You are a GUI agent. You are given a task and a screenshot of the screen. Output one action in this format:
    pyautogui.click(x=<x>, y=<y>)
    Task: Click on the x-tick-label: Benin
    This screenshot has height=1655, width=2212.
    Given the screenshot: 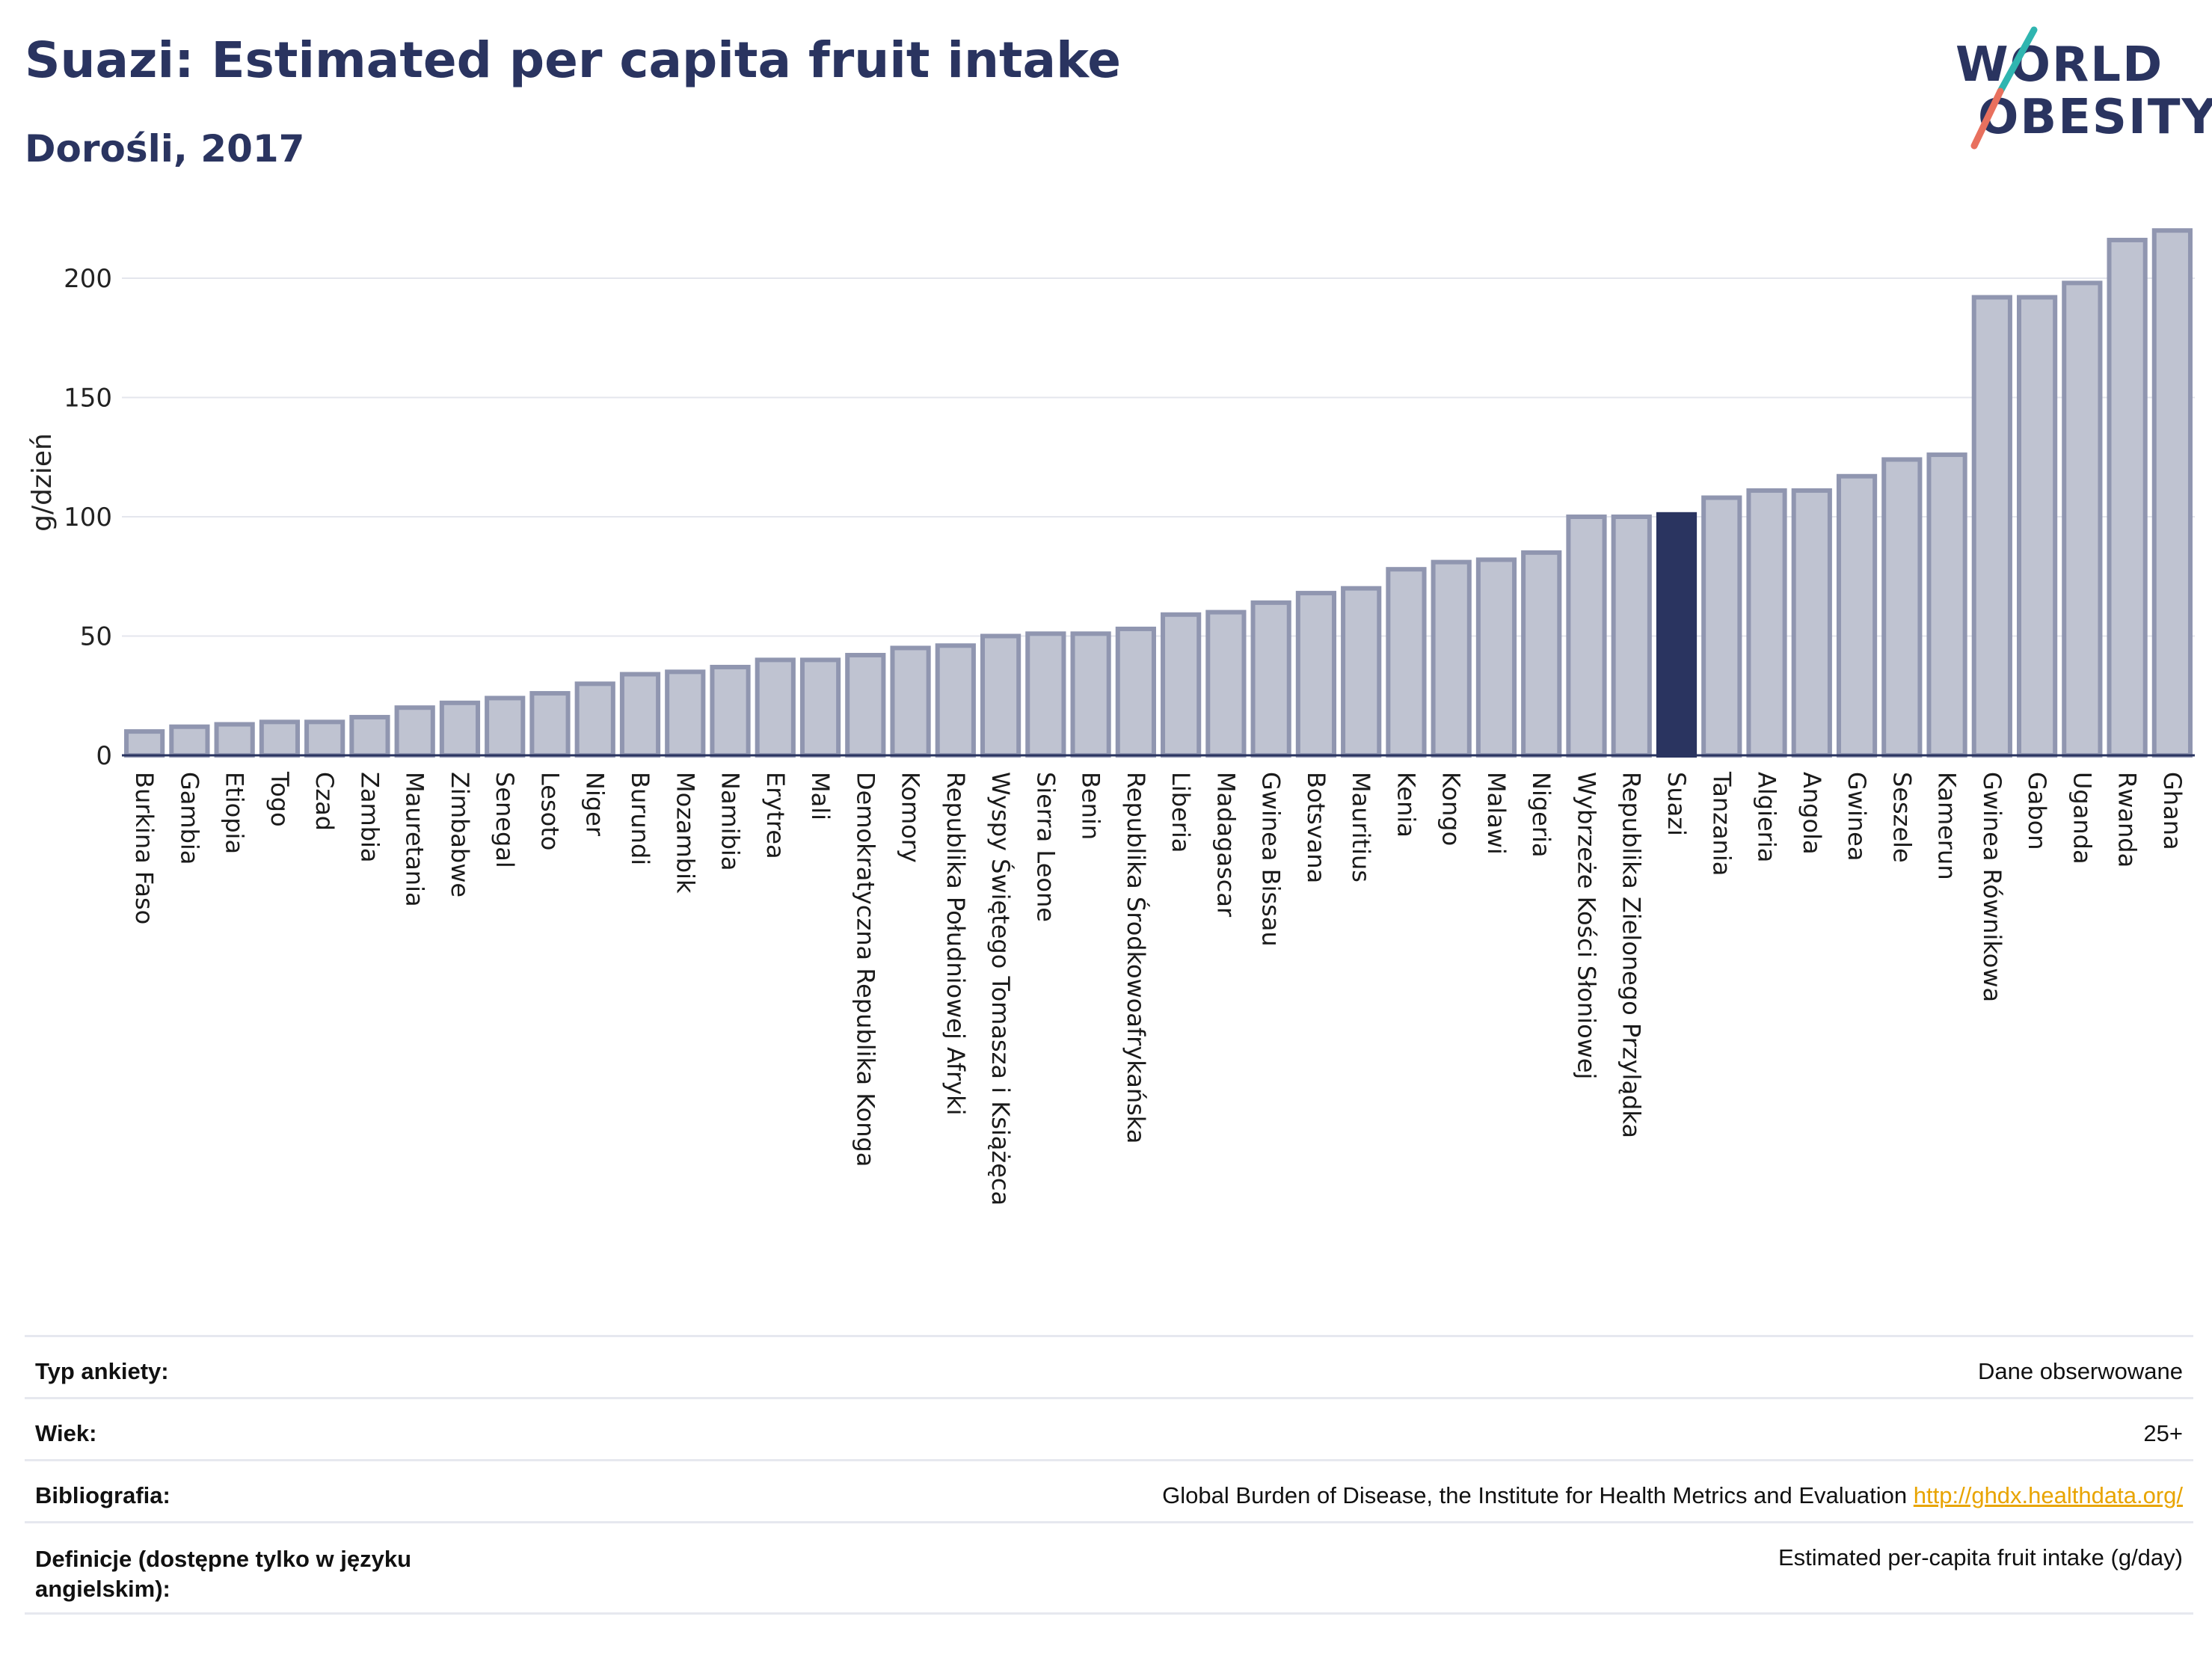 What is the action you would take?
    pyautogui.click(x=1091, y=806)
    